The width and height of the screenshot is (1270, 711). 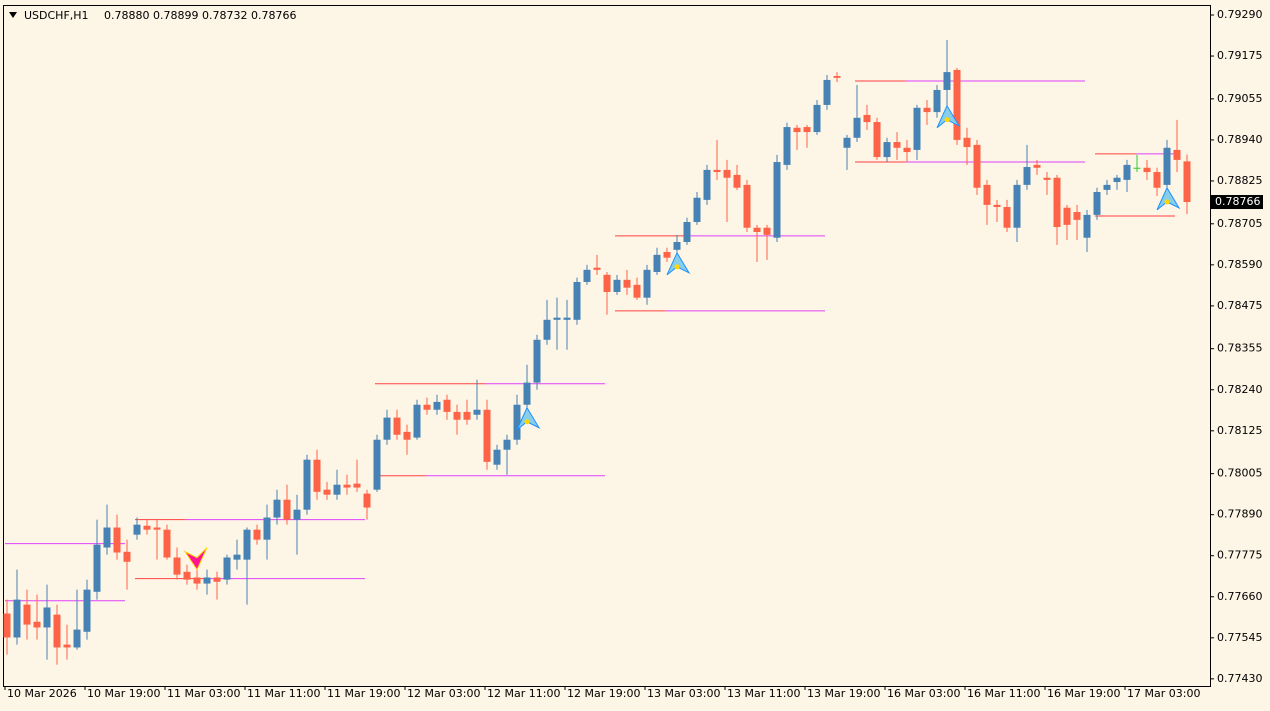 What do you see at coordinates (1240, 305) in the screenshot?
I see `y-tick-label: 0.78475` at bounding box center [1240, 305].